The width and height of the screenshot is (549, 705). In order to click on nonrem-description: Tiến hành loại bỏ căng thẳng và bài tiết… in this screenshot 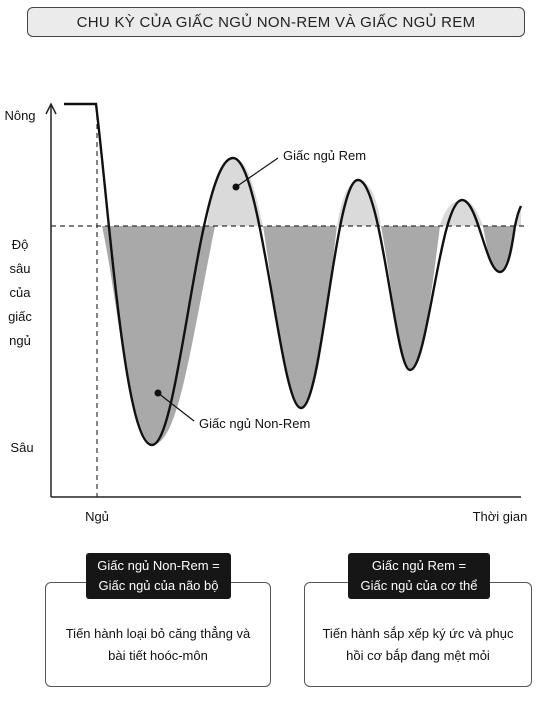, I will do `click(158, 645)`.